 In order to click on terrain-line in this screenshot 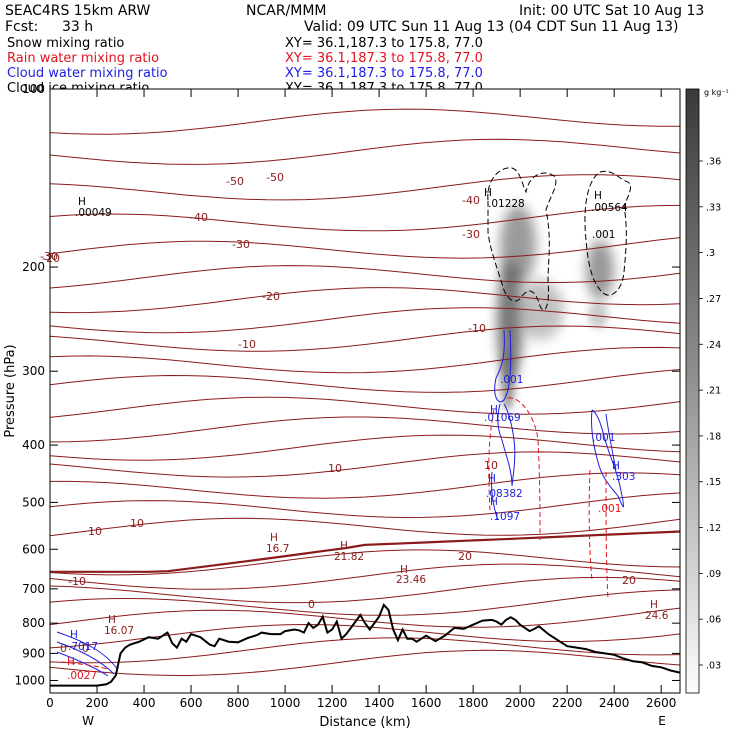, I will do `click(365, 645)`.